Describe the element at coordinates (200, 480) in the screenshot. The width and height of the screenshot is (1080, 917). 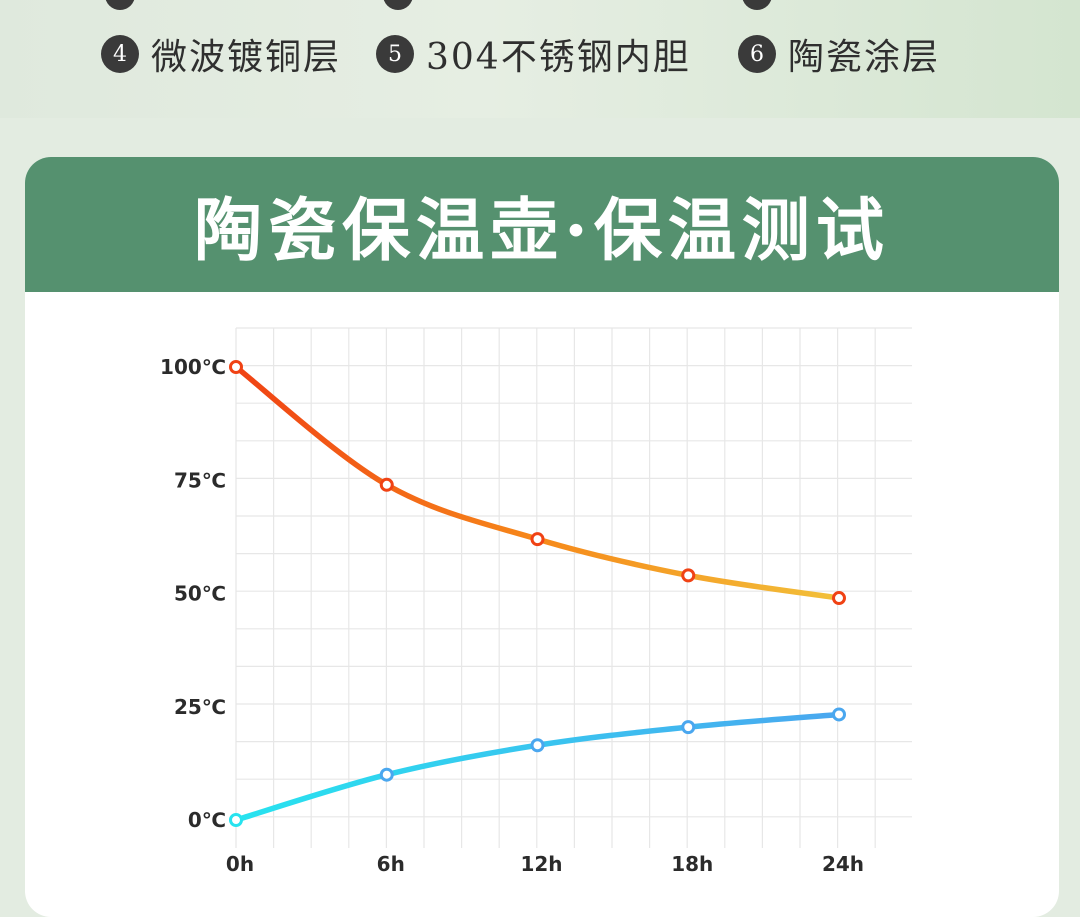
I see `y-tick-label: 75℃` at that location.